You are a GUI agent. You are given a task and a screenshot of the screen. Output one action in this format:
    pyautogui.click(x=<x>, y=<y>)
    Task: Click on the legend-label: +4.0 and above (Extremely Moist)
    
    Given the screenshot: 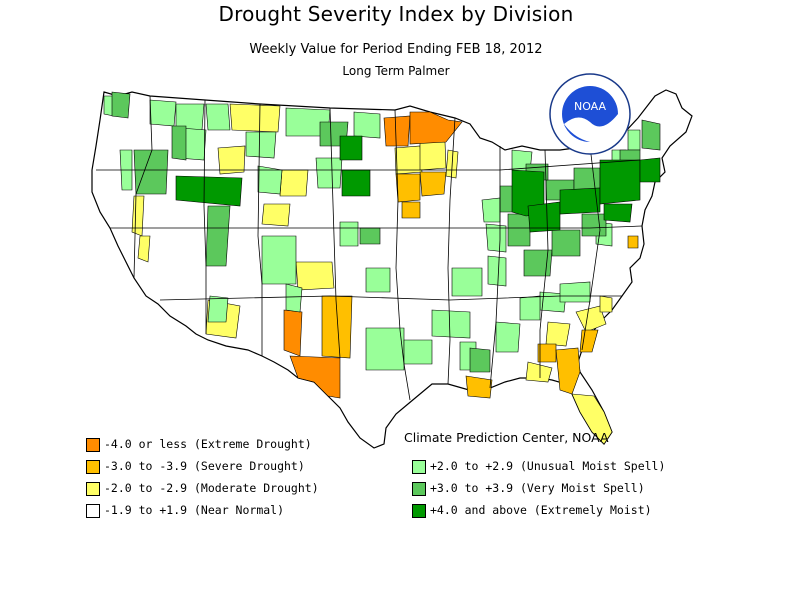 What is the action you would take?
    pyautogui.click(x=541, y=510)
    